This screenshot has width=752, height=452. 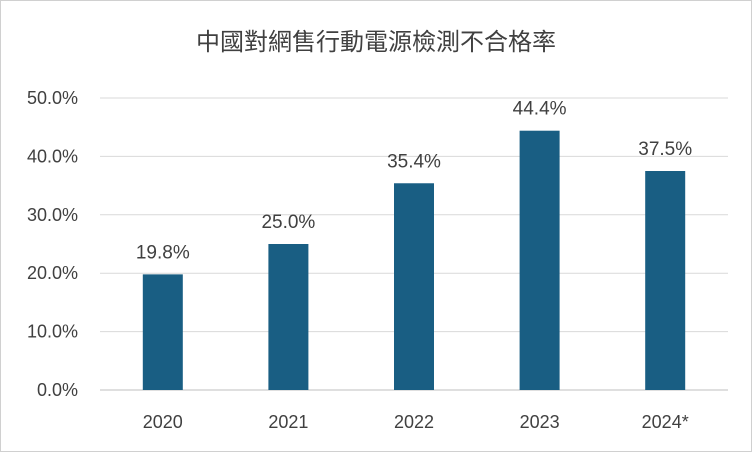 I want to click on x-tick-label: 2024*, so click(x=665, y=422).